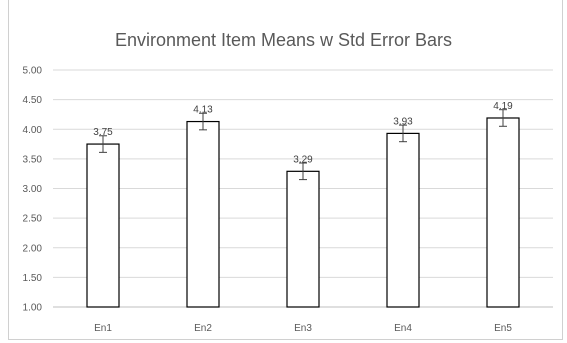 The image size is (567, 343). I want to click on x-tick-label: En1, so click(103, 328).